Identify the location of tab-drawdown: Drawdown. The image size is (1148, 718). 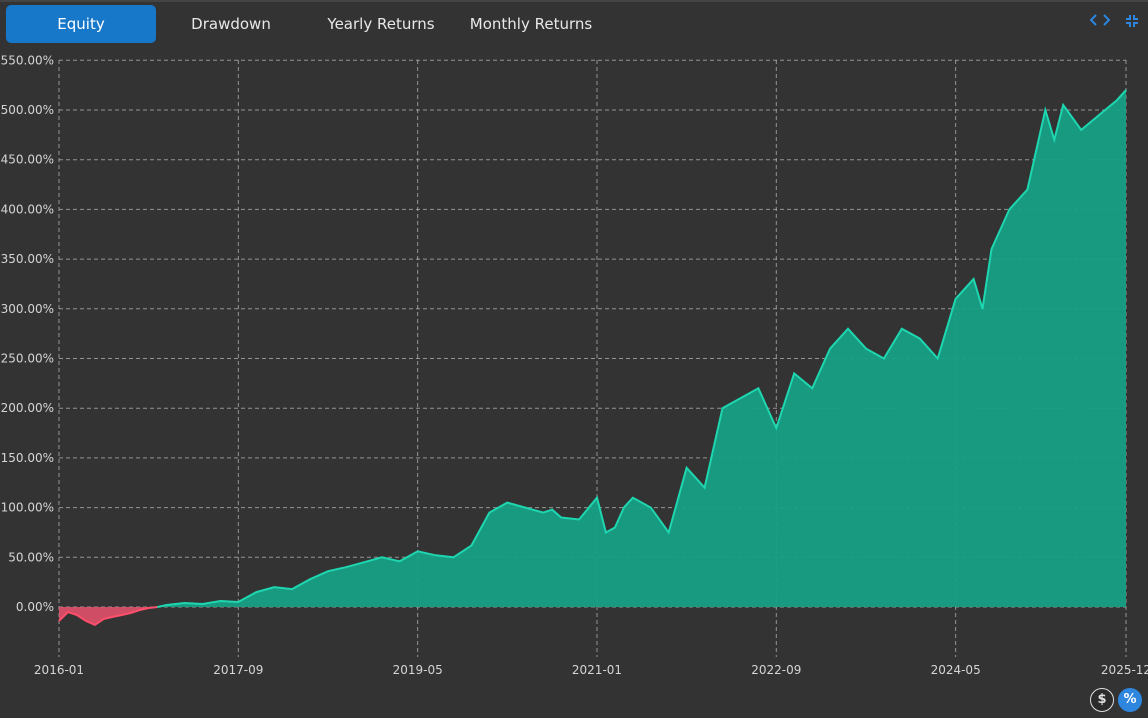
(231, 24).